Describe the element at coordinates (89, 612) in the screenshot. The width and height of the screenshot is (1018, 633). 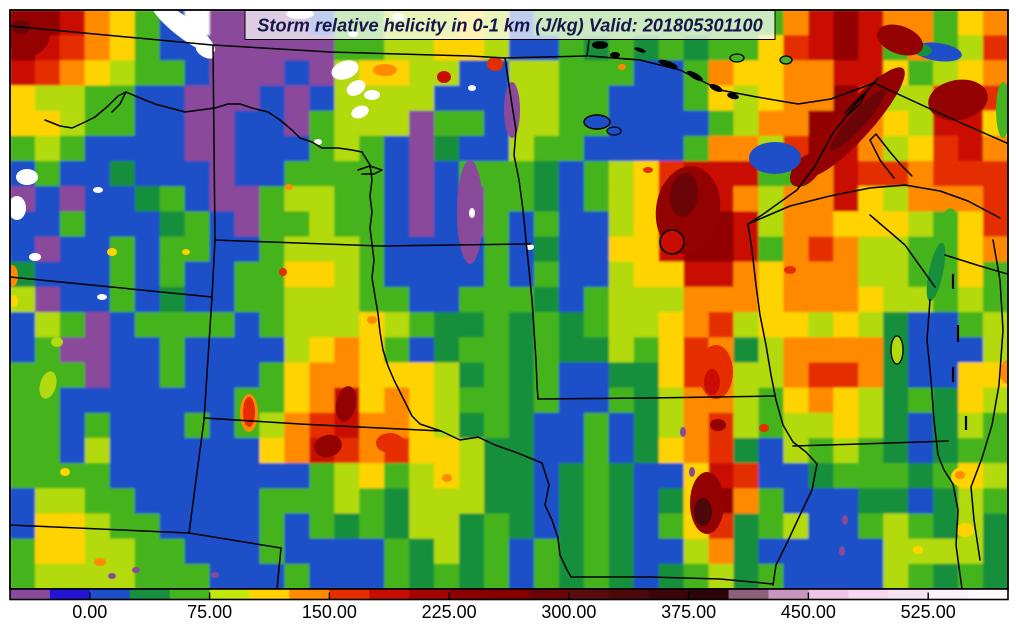
I see `svg-text: 0.00` at that location.